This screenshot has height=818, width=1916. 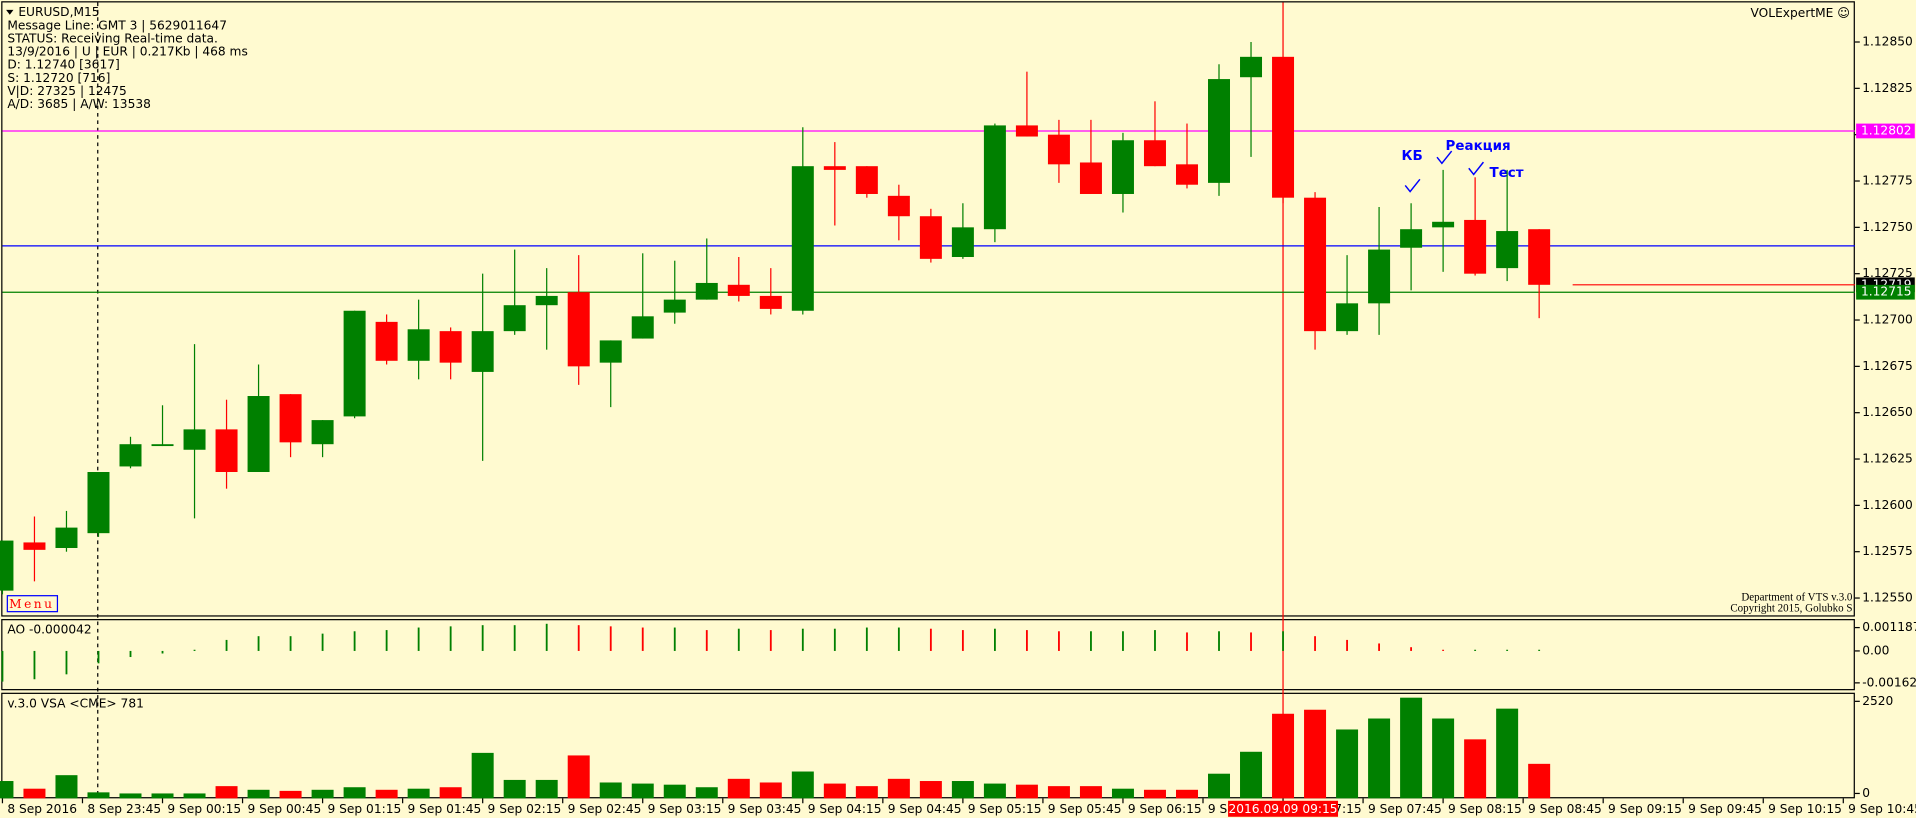 What do you see at coordinates (1725, 809) in the screenshot?
I see `x-tick-label: 9 Sep 09:45` at bounding box center [1725, 809].